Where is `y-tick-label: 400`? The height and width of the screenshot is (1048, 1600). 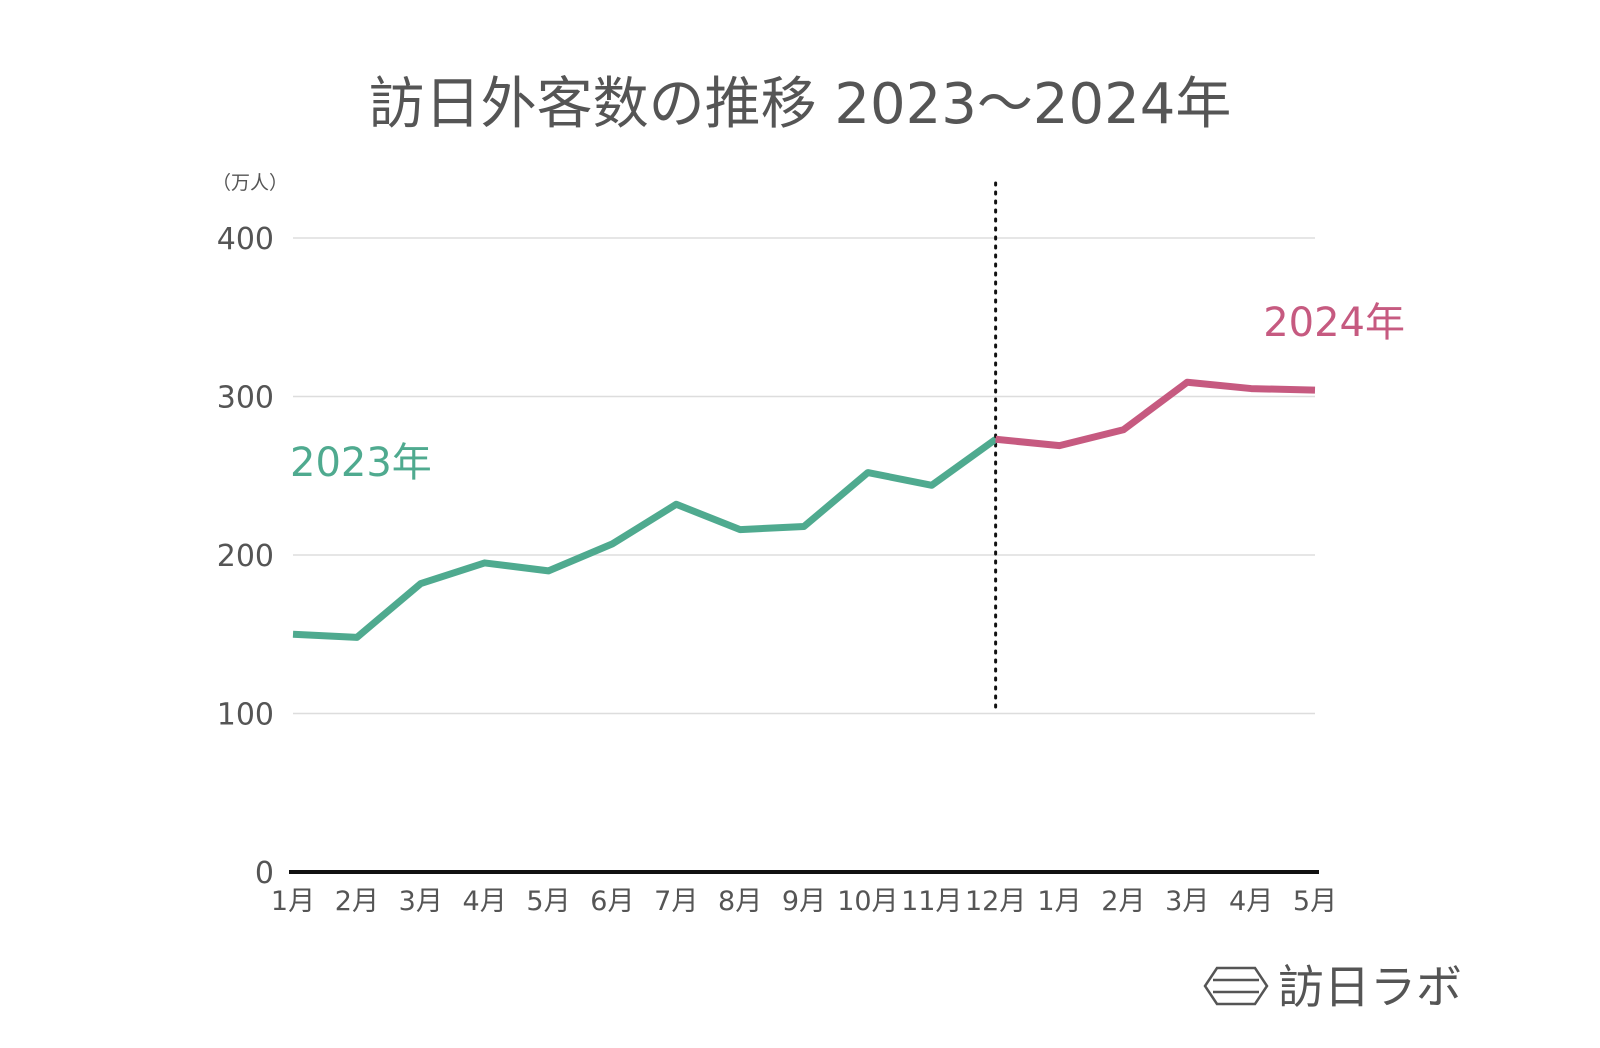 y-tick-label: 400 is located at coordinates (245, 239).